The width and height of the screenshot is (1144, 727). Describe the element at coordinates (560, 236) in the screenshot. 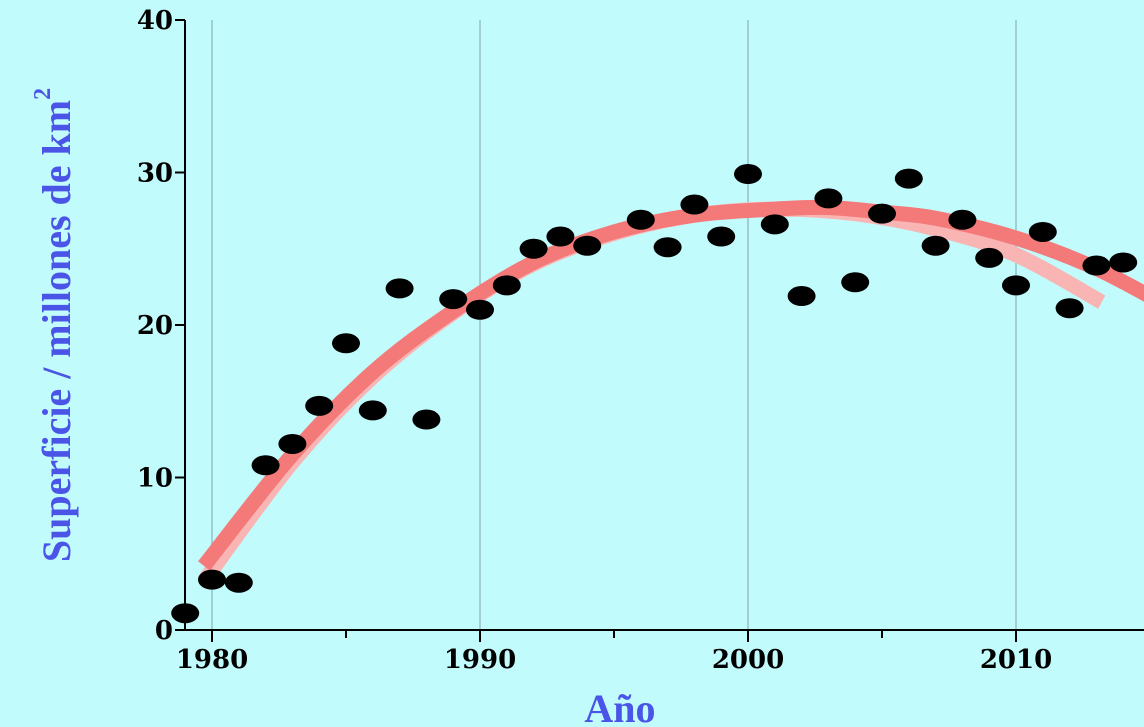

I see `data-point-1993` at that location.